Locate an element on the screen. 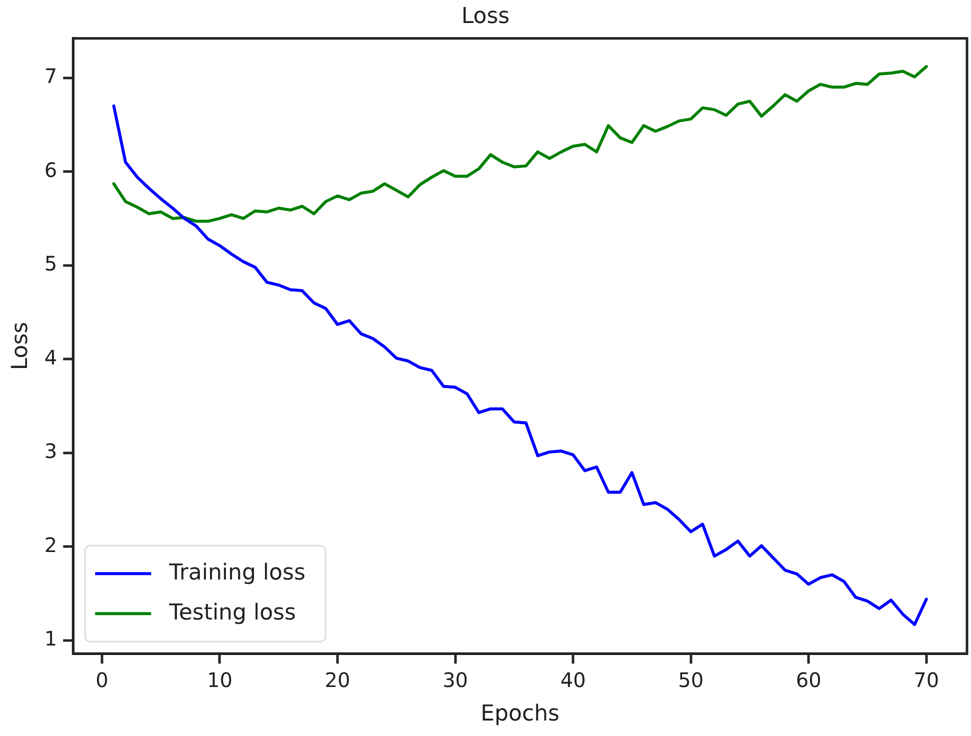 The width and height of the screenshot is (971, 736). x-tick-label: 0 is located at coordinates (102, 680).